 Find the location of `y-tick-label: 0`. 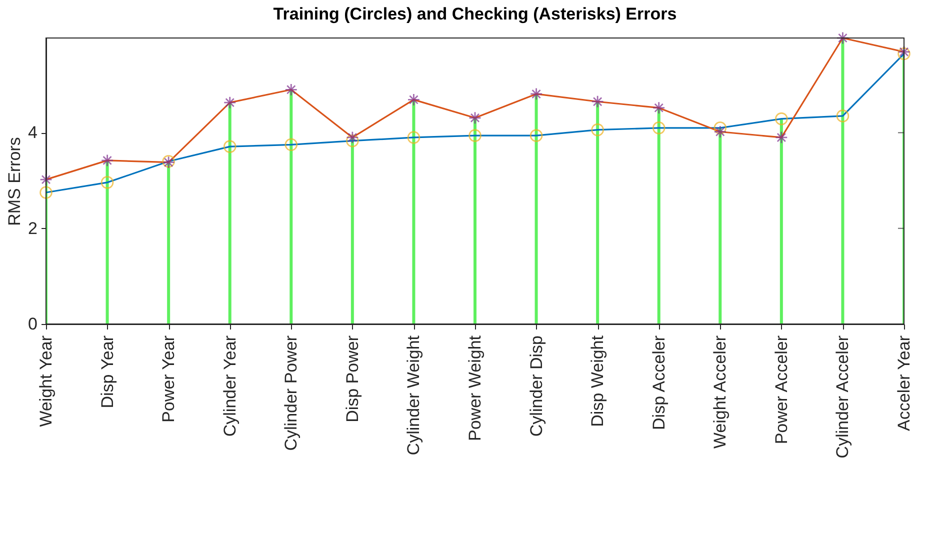

y-tick-label: 0 is located at coordinates (33, 324).